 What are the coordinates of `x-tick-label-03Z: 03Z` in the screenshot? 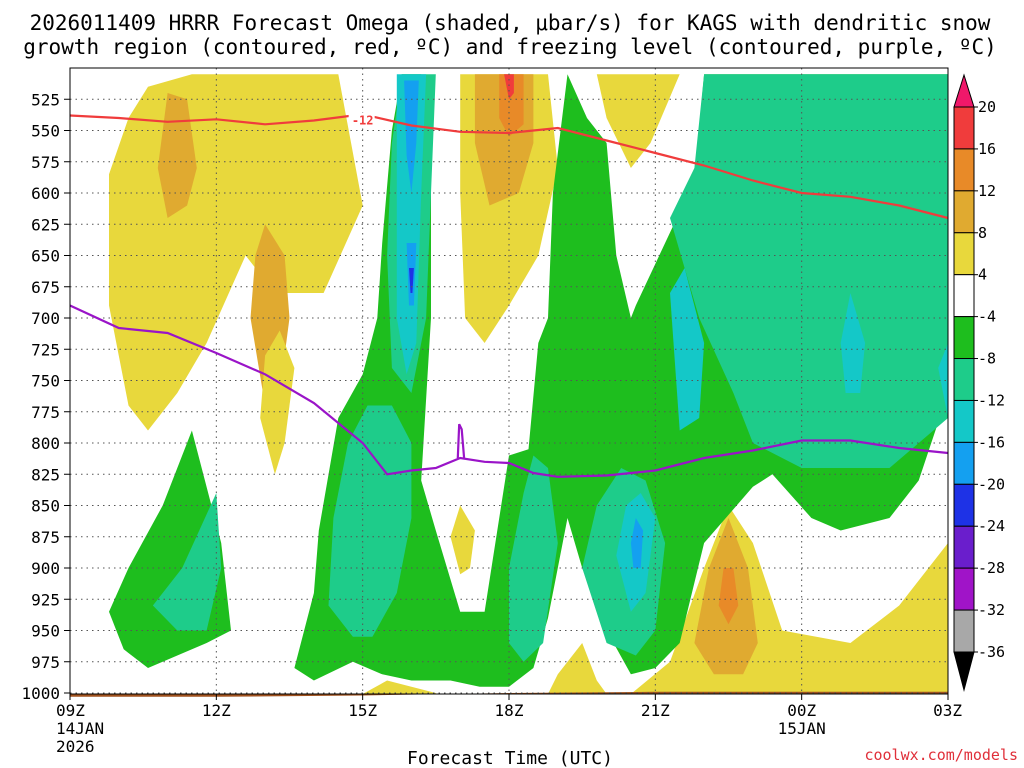 It's located at (947, 710).